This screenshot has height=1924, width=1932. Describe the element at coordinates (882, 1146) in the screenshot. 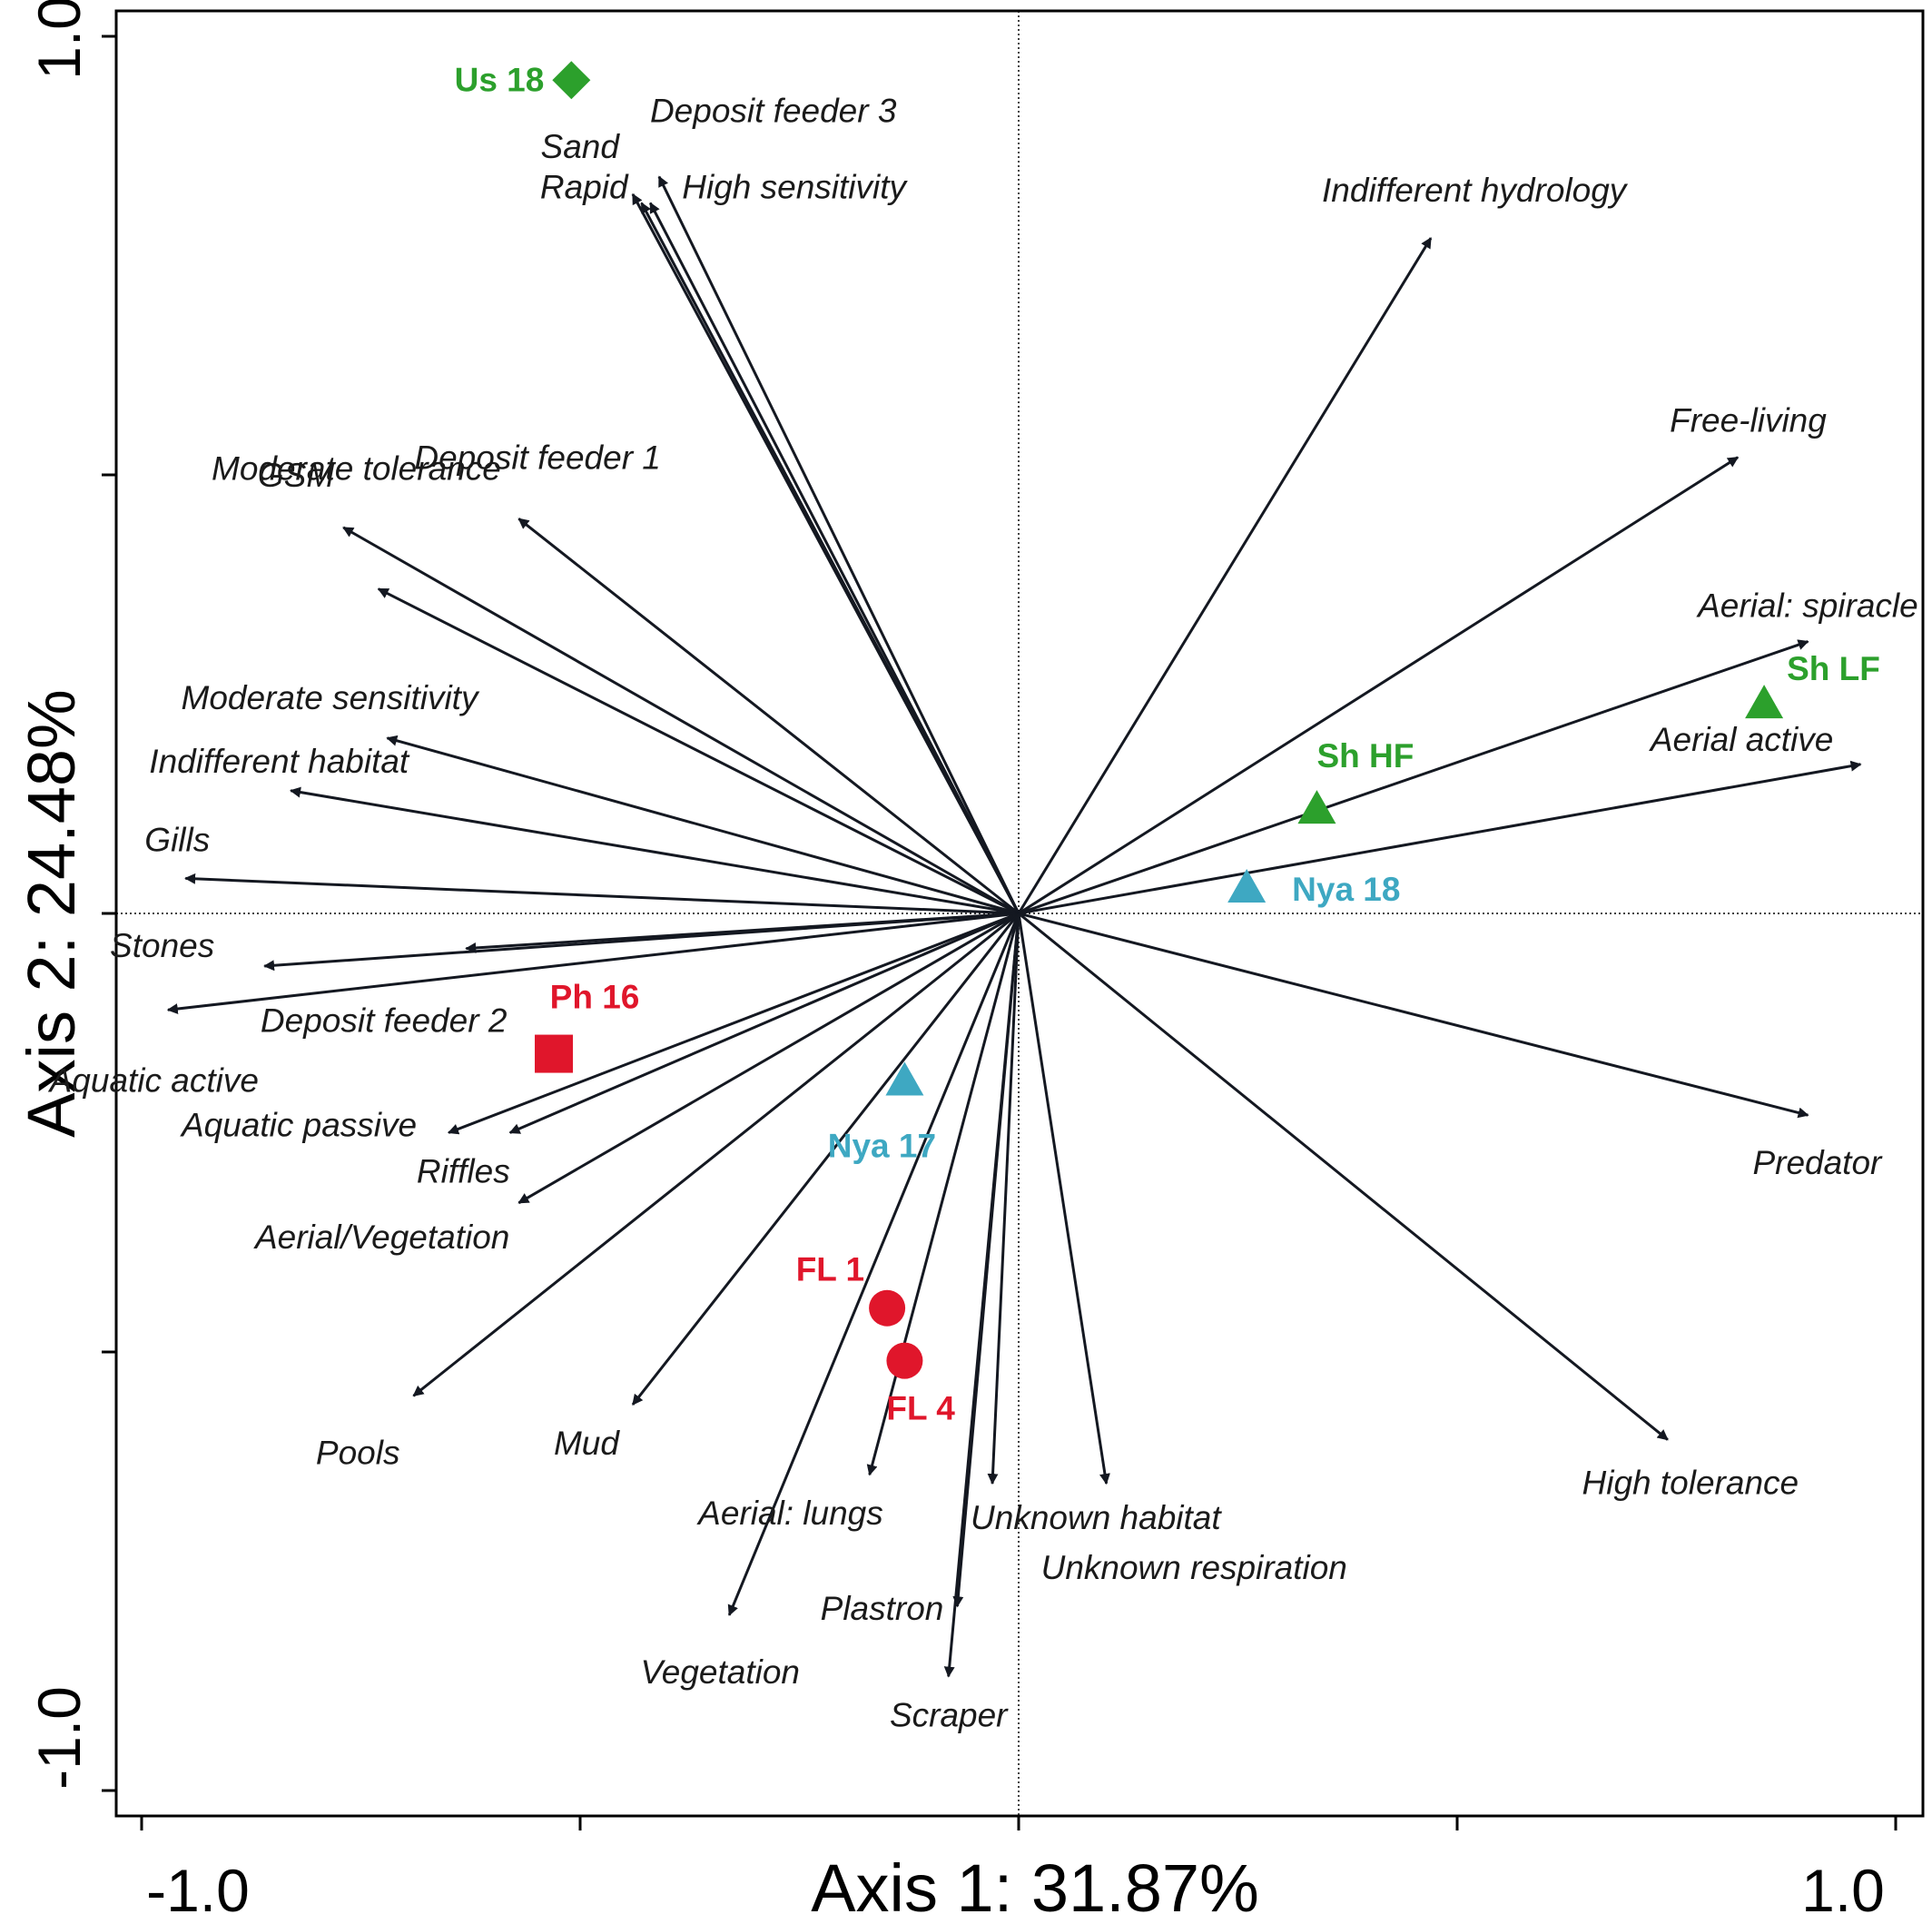

I see `site-label-nya-17: Nya 17` at that location.